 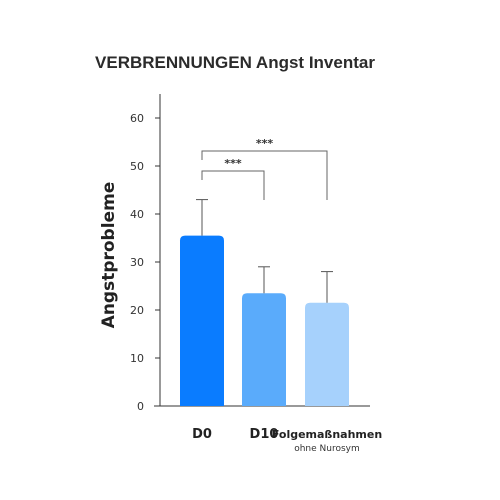 I want to click on y-tick-label: 10, so click(x=137, y=358).